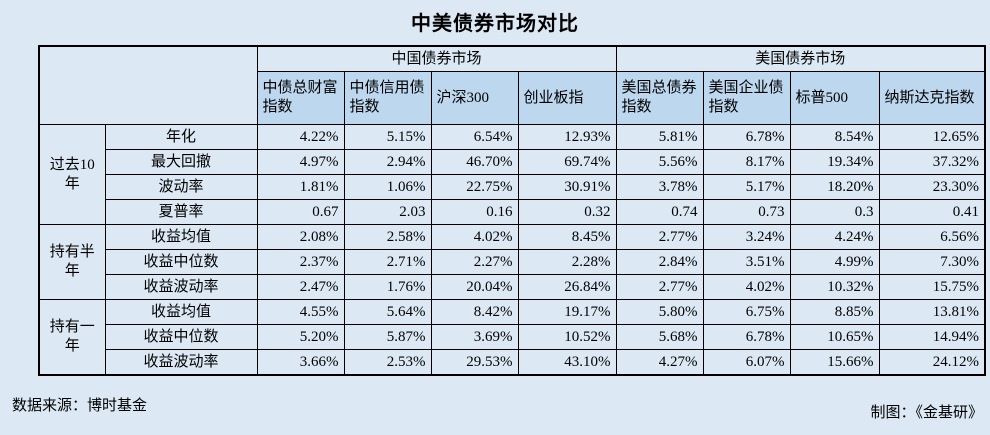 Image resolution: width=990 pixels, height=435 pixels. What do you see at coordinates (300, 287) in the screenshot?
I see `value-cell: 2.47%` at bounding box center [300, 287].